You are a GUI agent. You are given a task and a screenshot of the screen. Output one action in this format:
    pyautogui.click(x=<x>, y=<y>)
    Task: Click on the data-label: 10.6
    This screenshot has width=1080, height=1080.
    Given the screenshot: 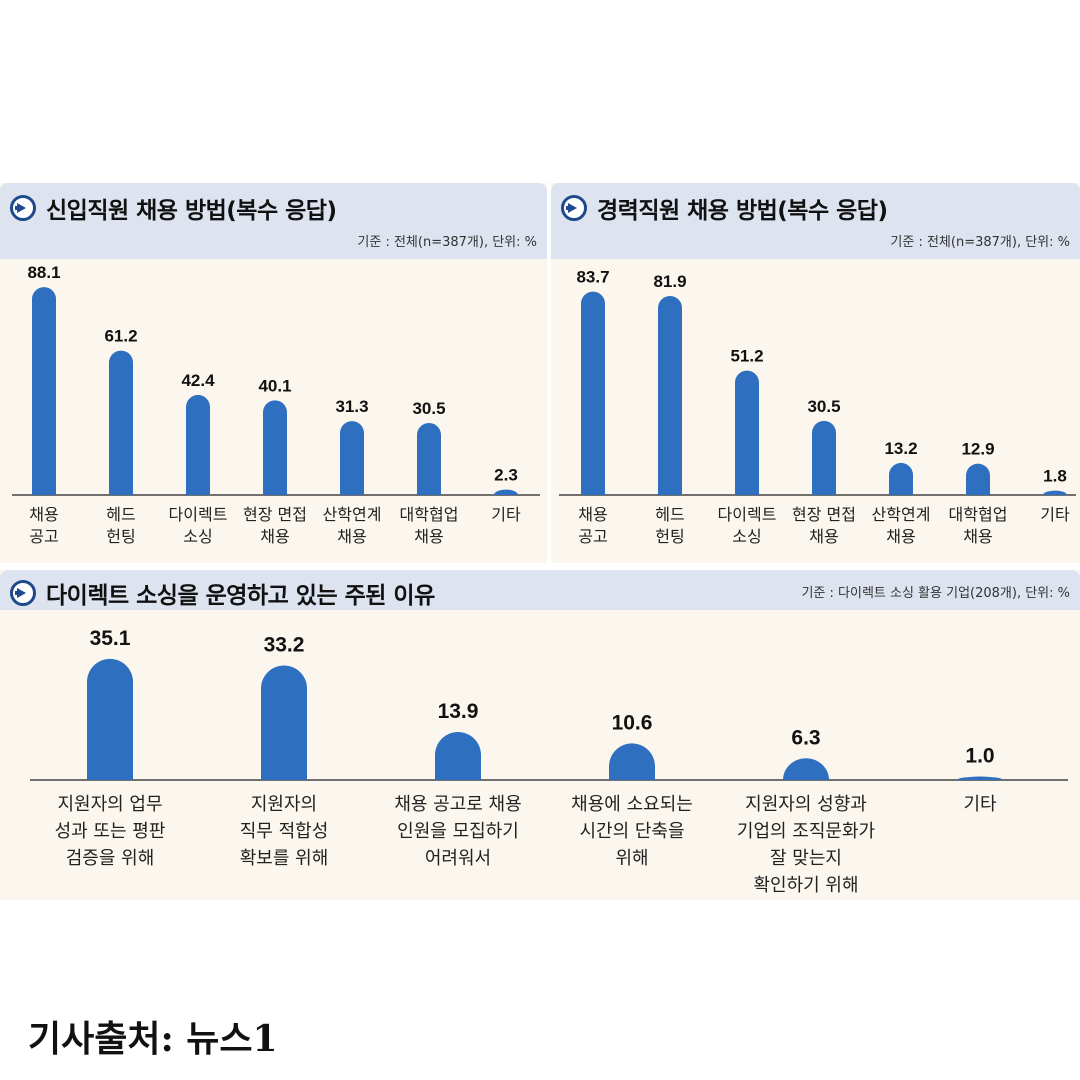 What is the action you would take?
    pyautogui.click(x=632, y=722)
    